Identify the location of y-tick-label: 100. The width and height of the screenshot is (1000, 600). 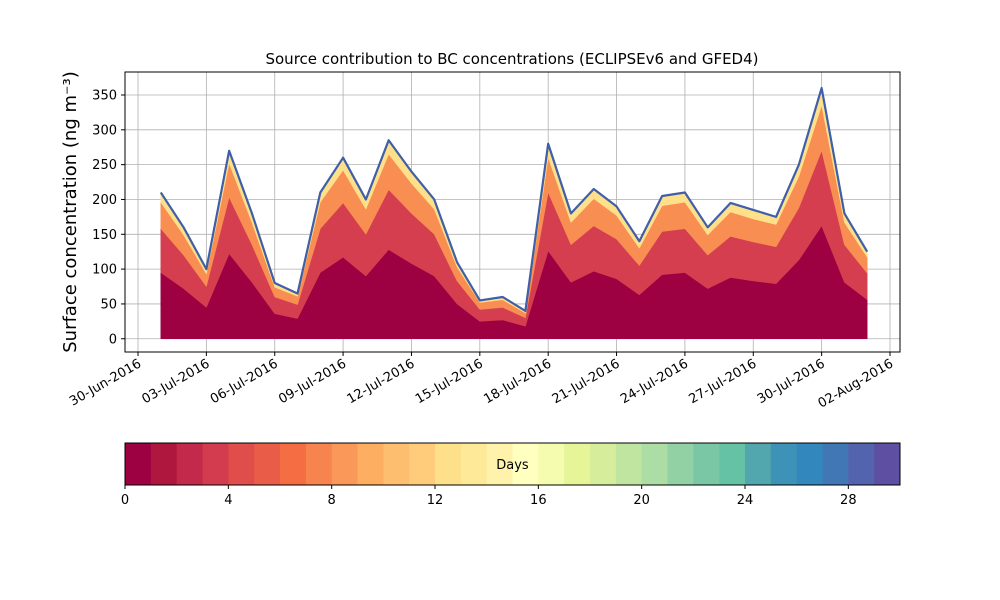
(104, 270).